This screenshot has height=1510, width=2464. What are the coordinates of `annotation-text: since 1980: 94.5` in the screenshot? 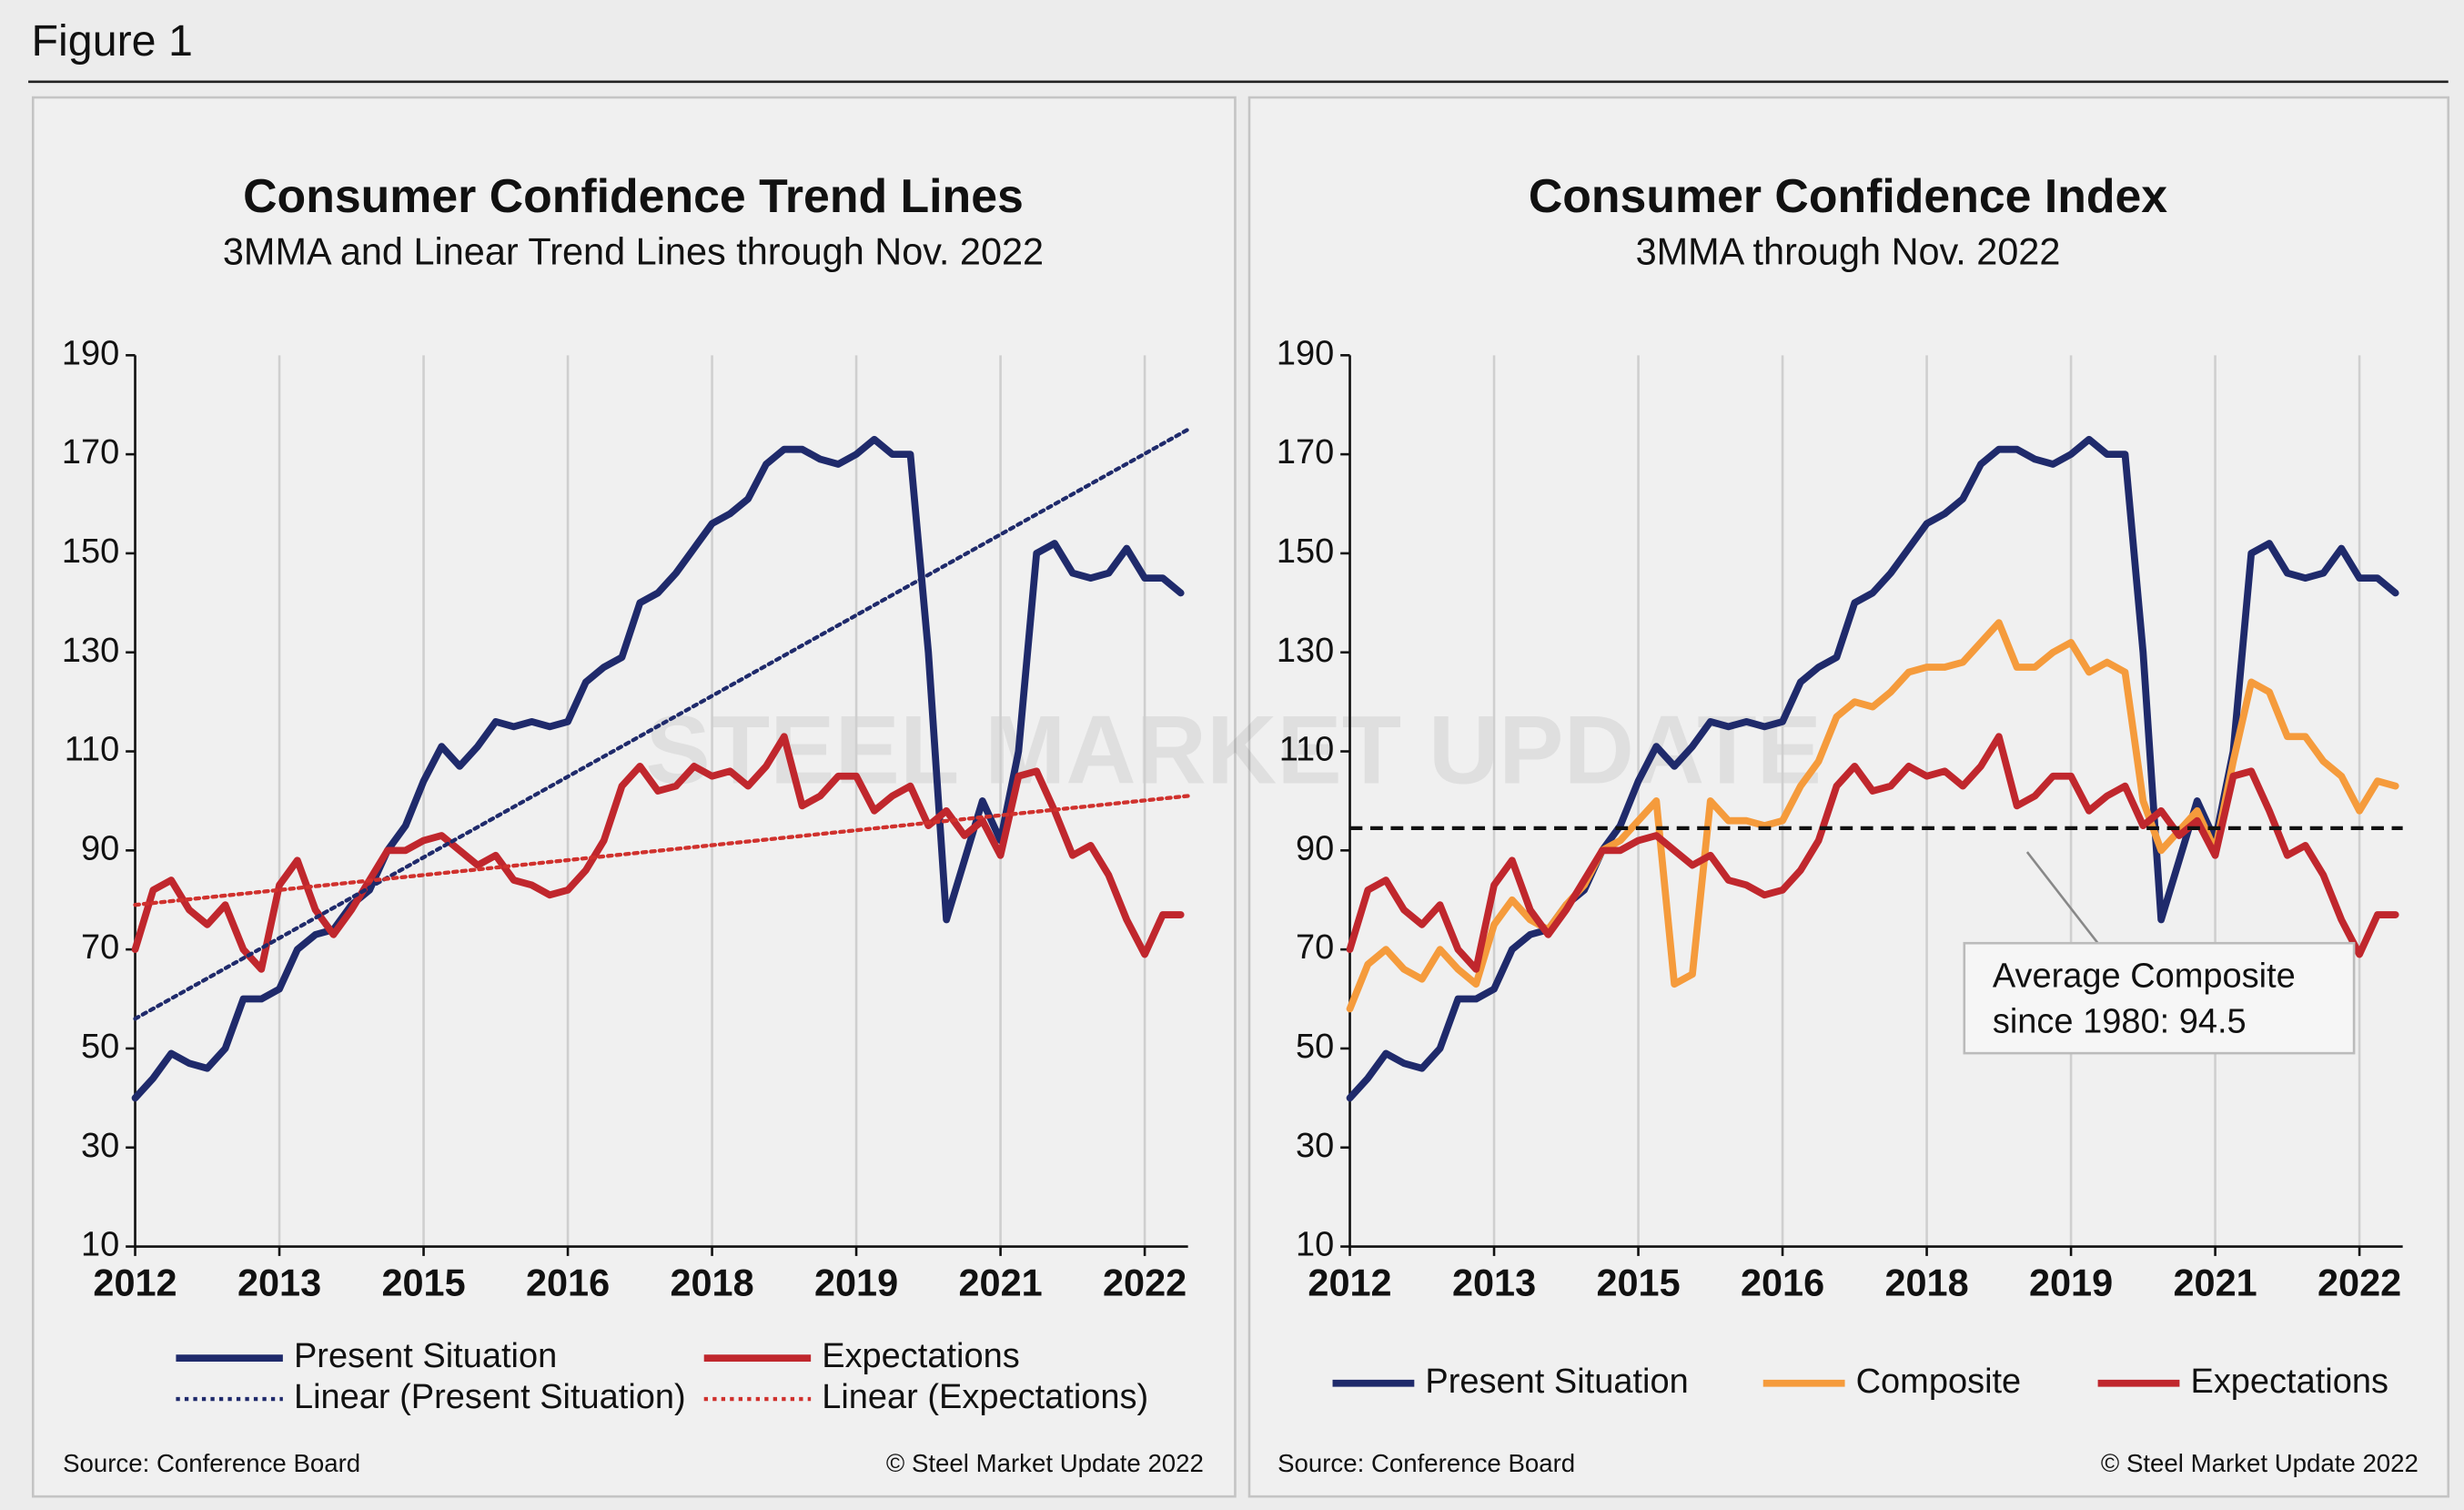 It's located at (2120, 1021).